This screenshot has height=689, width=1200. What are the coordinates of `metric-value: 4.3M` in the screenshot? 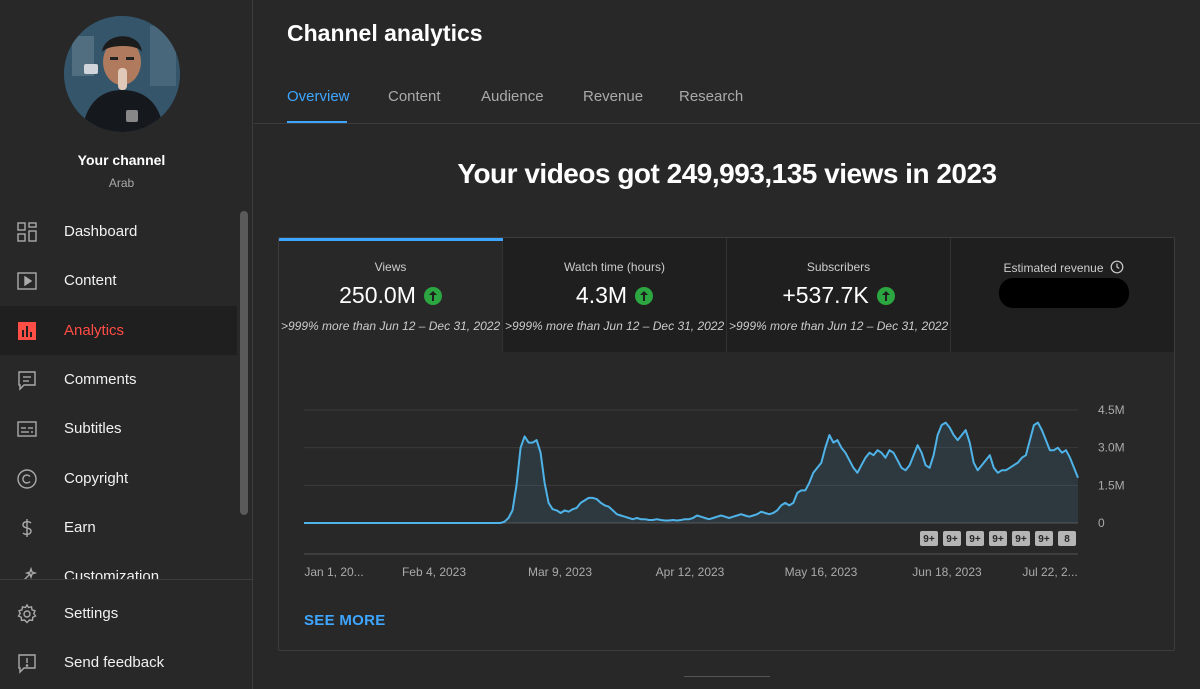 It's located at (601, 295).